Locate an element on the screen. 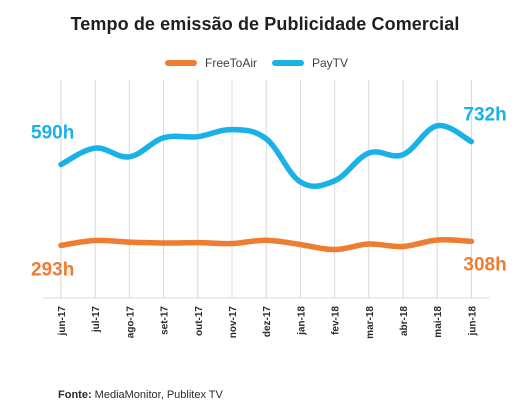 This screenshot has width=530, height=410. x-tick-label-jul-17: jul-17 is located at coordinates (96, 320).